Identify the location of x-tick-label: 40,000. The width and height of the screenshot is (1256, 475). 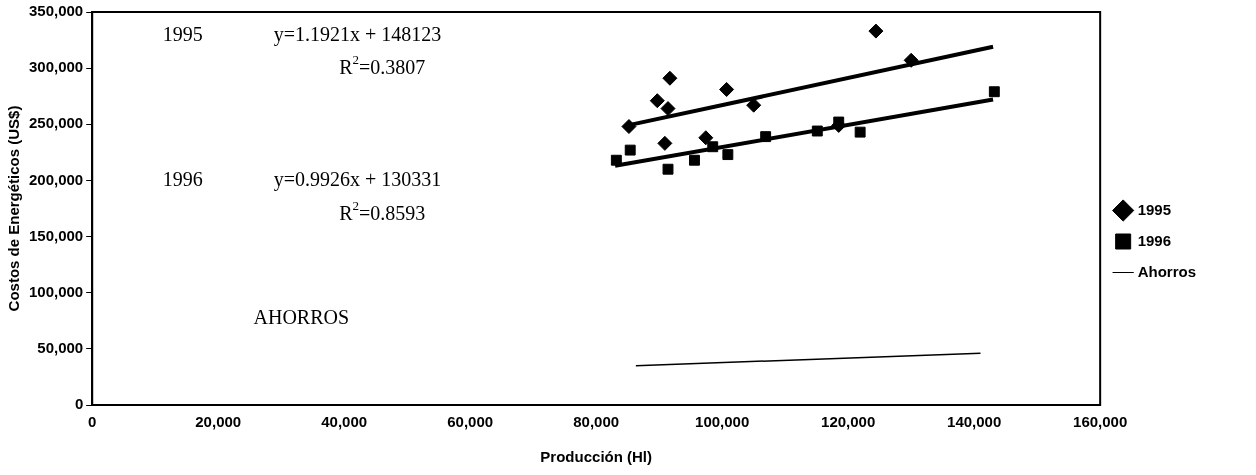
(344, 422).